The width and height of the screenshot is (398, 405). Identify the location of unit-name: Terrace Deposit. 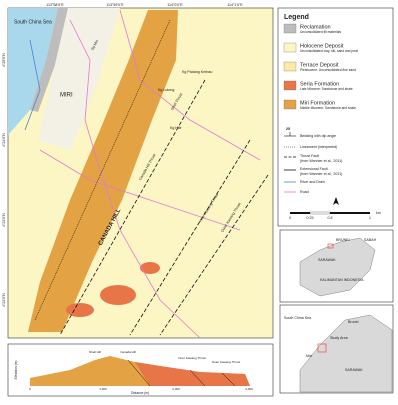
(319, 65).